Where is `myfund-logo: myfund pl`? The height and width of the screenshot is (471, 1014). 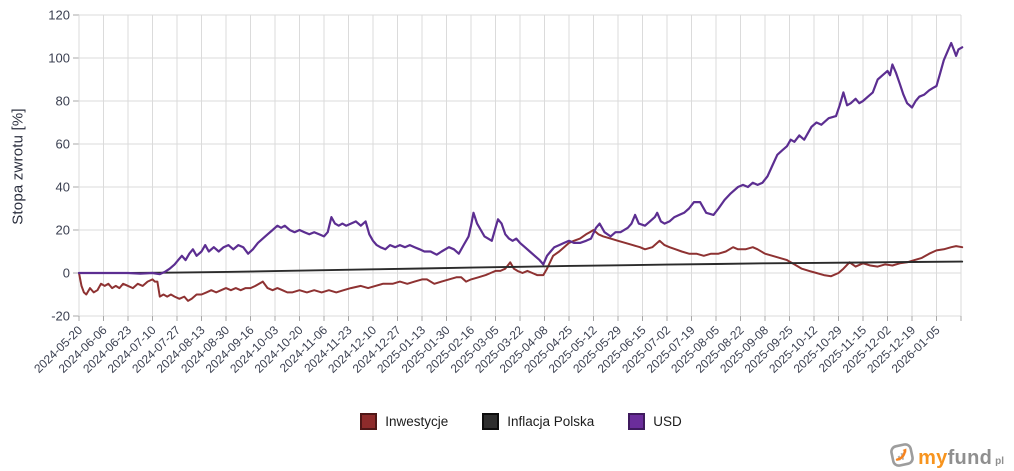 myfund-logo: myfund pl is located at coordinates (946, 455).